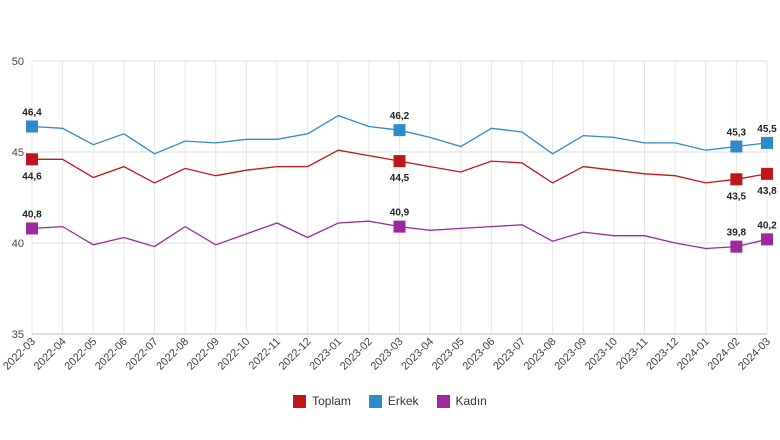  Describe the element at coordinates (265, 354) in the screenshot. I see `x-tick-label: 2022-11` at that location.